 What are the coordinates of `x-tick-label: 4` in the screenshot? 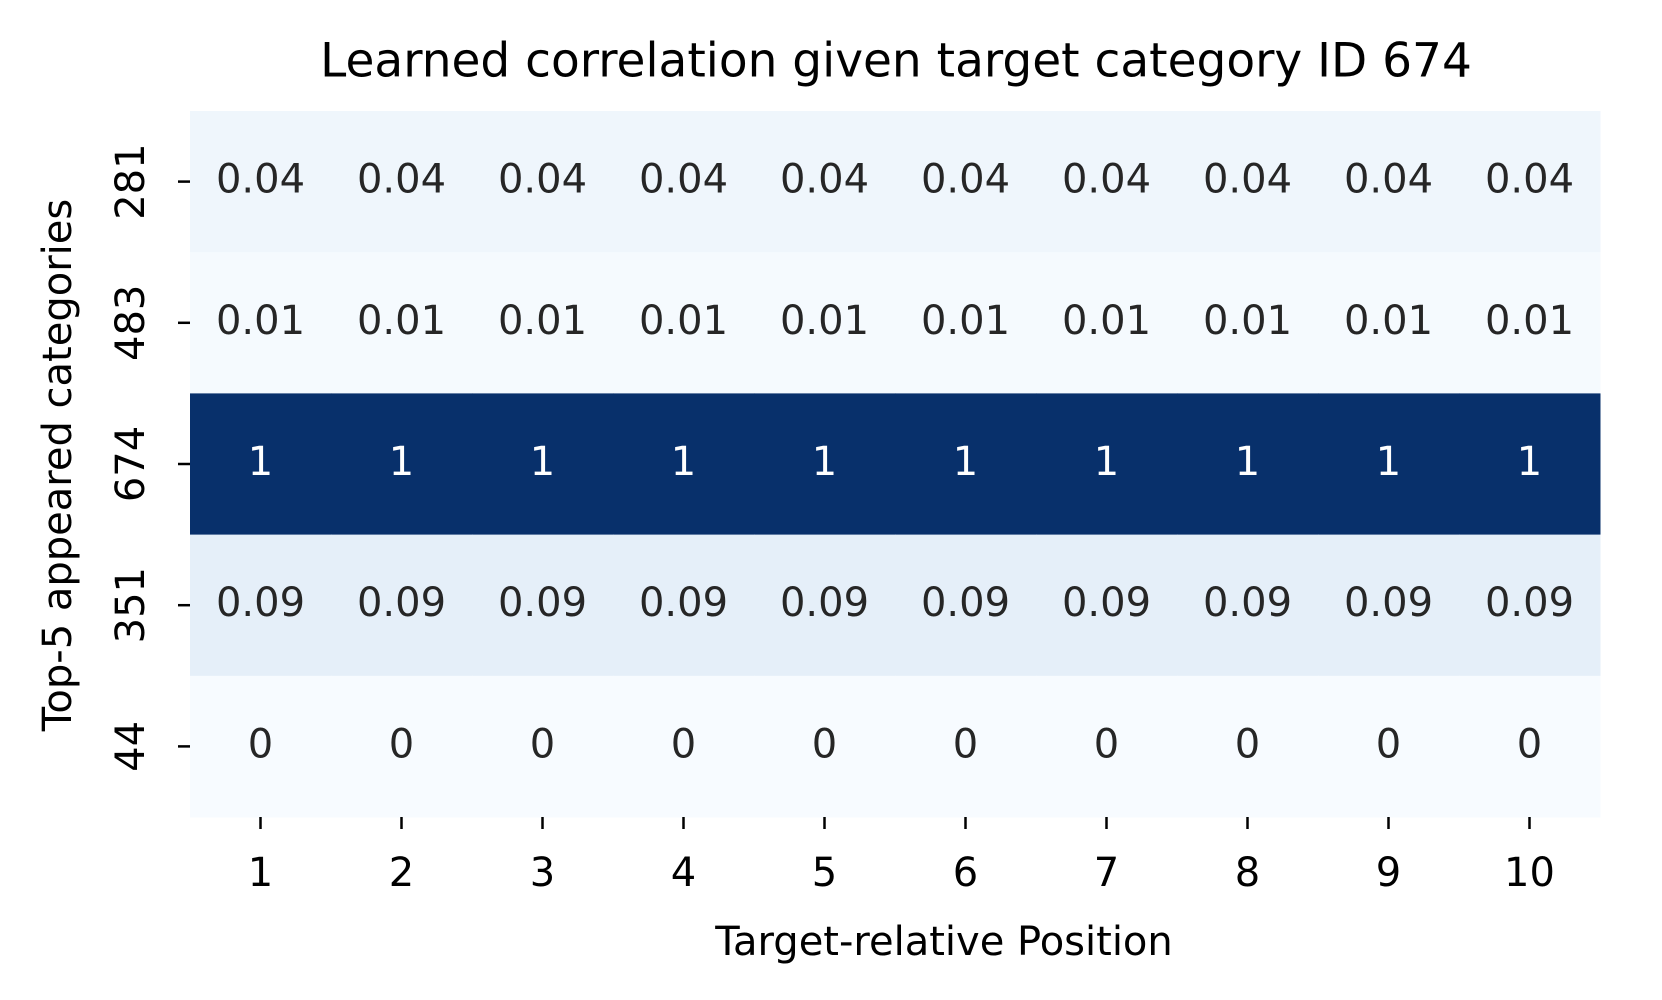 It's located at (683, 873).